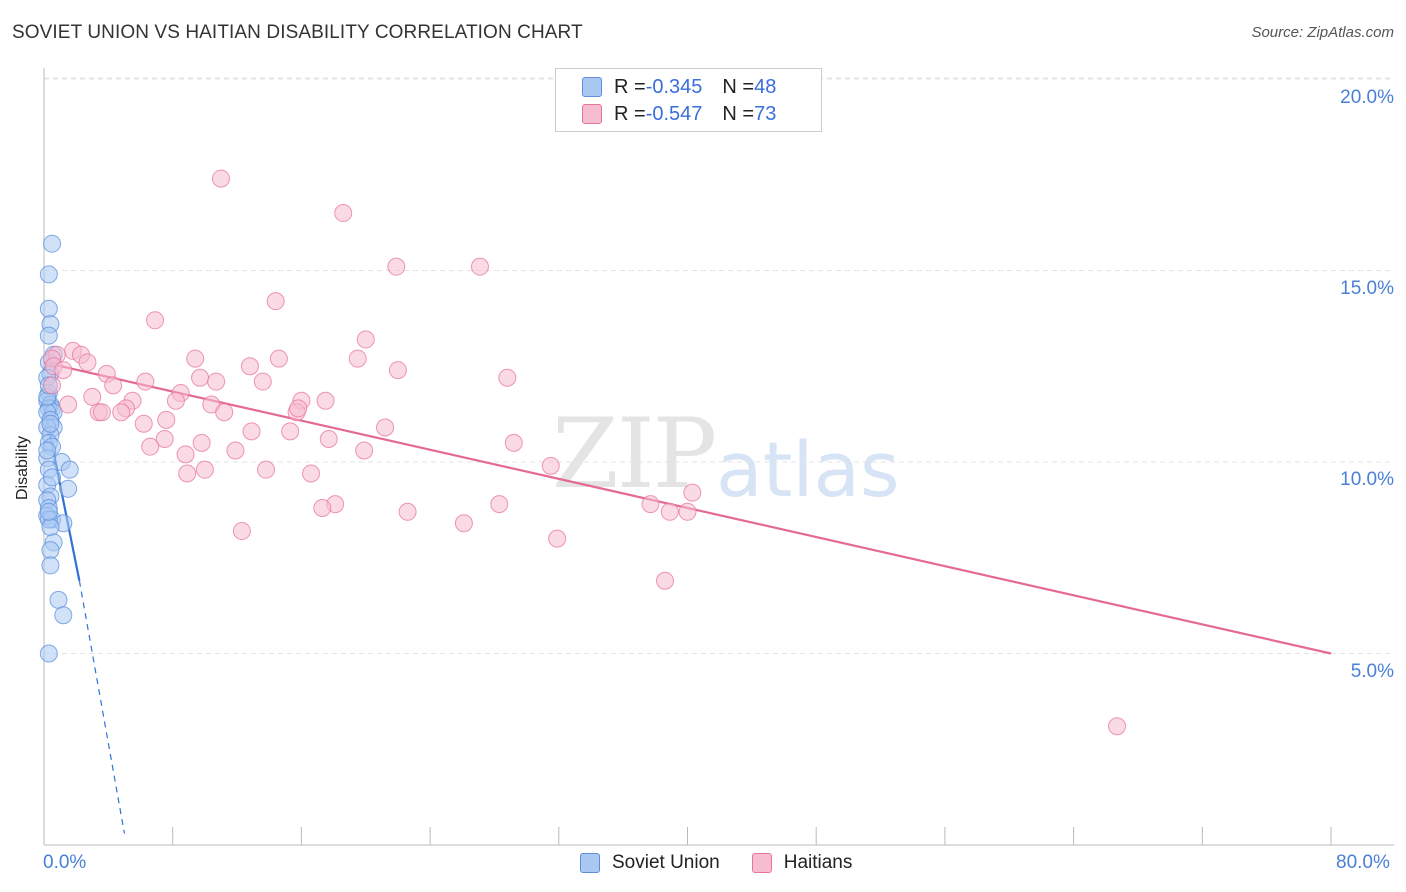  Describe the element at coordinates (102, 707) in the screenshot. I see `soviet-trend-extension` at that location.